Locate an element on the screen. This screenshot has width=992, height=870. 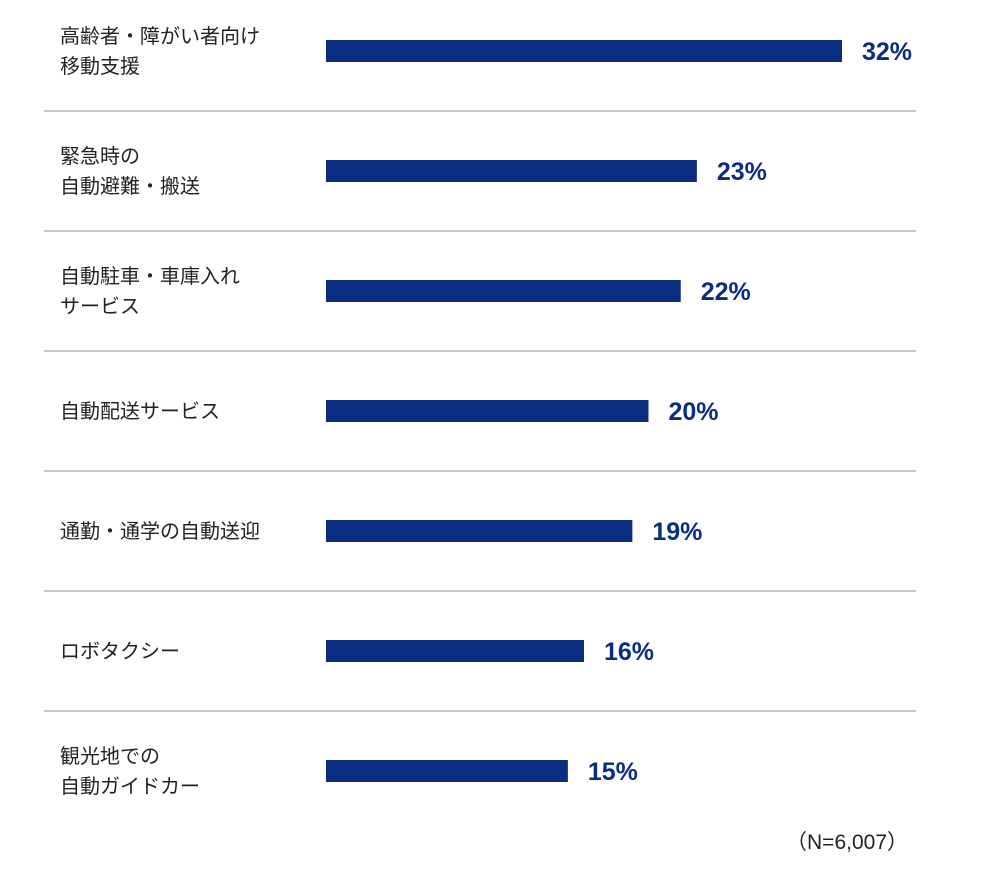
value-label: 32% is located at coordinates (887, 52).